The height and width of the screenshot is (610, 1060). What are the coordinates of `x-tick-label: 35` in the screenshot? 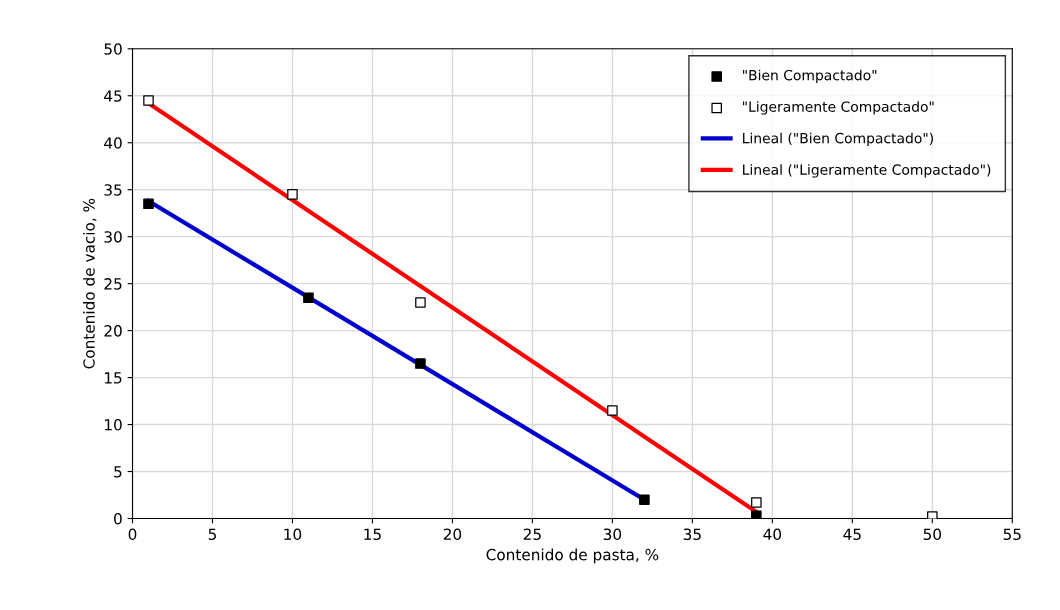 It's located at (692, 534).